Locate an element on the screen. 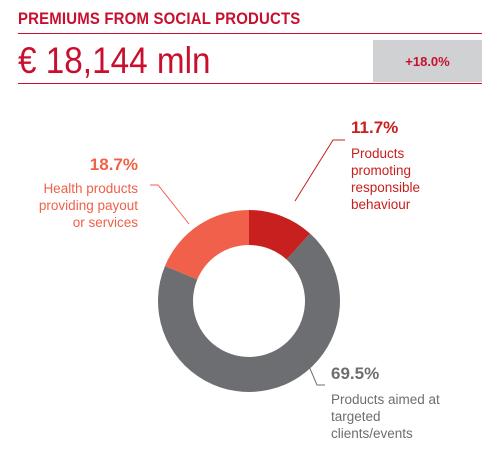  value-label-targeted: 69.5% is located at coordinates (355, 373).